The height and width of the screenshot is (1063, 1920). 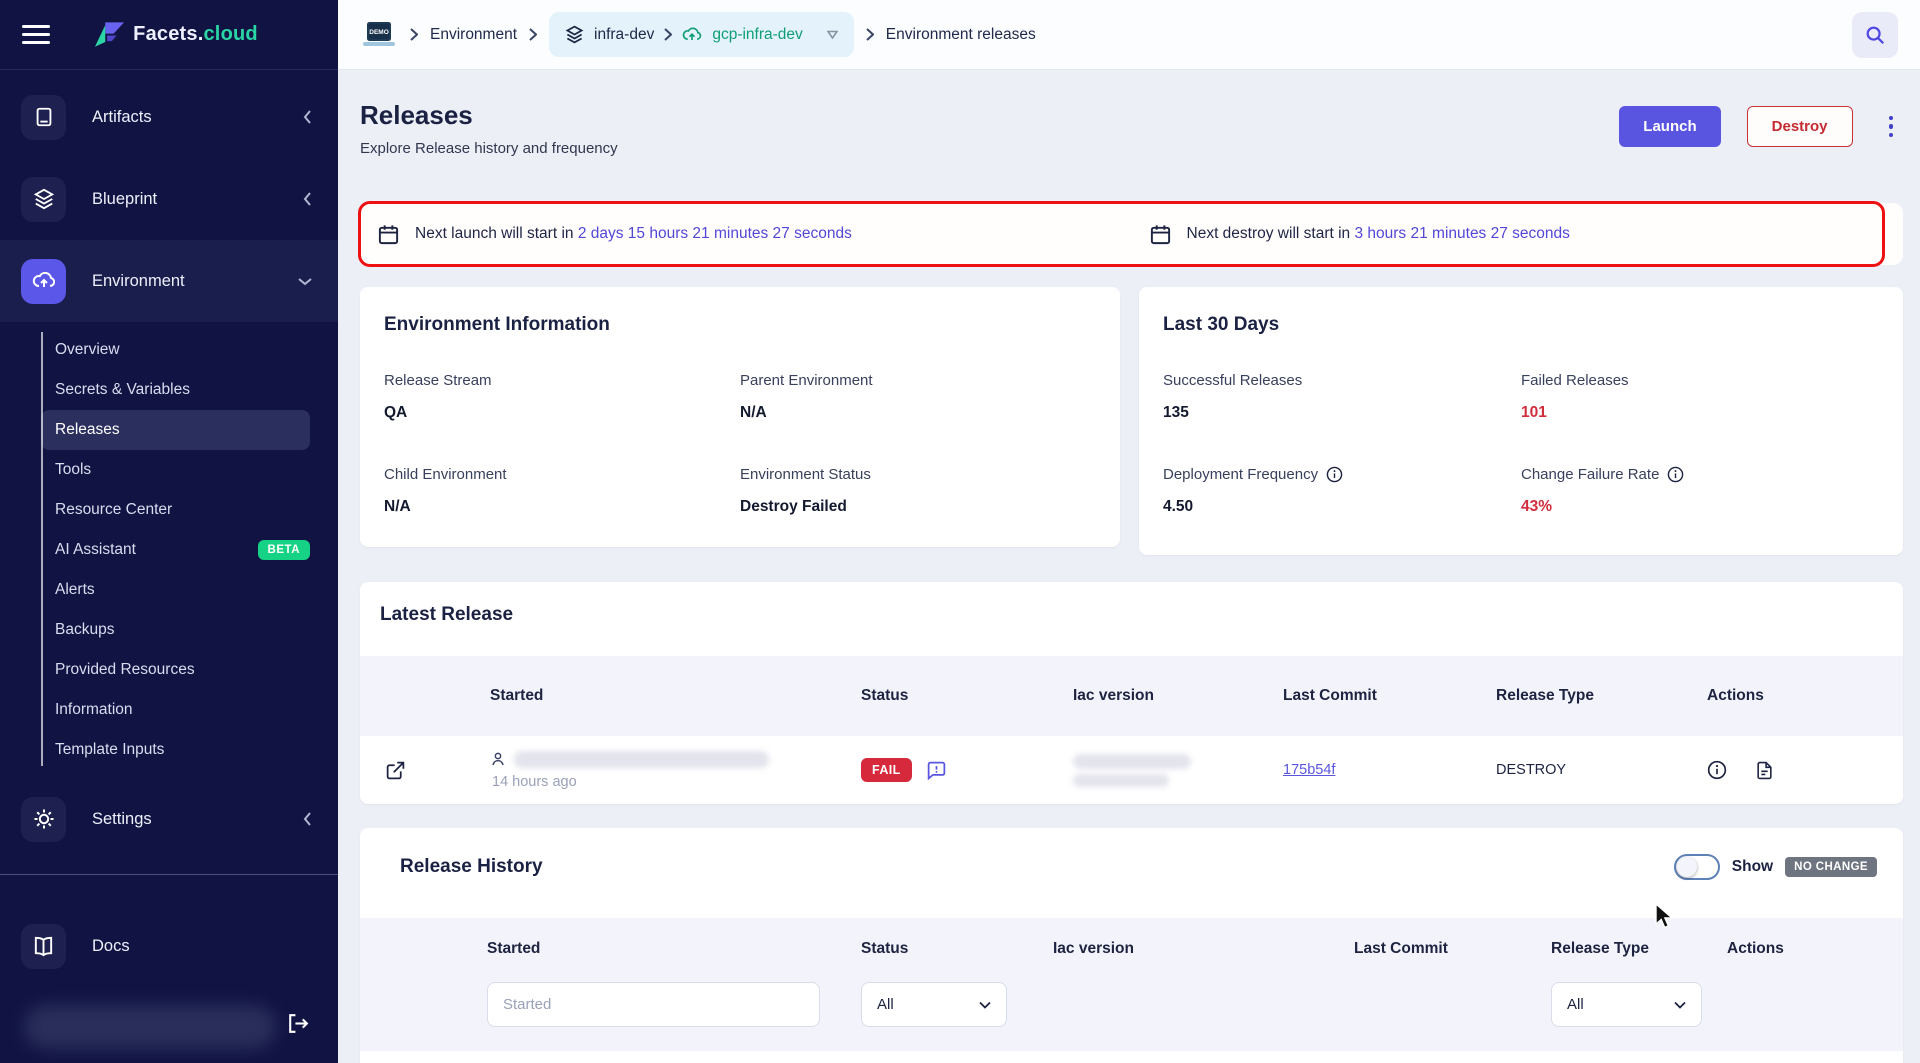 I want to click on sidebar-header: Facets.cloud, so click(x=169, y=35).